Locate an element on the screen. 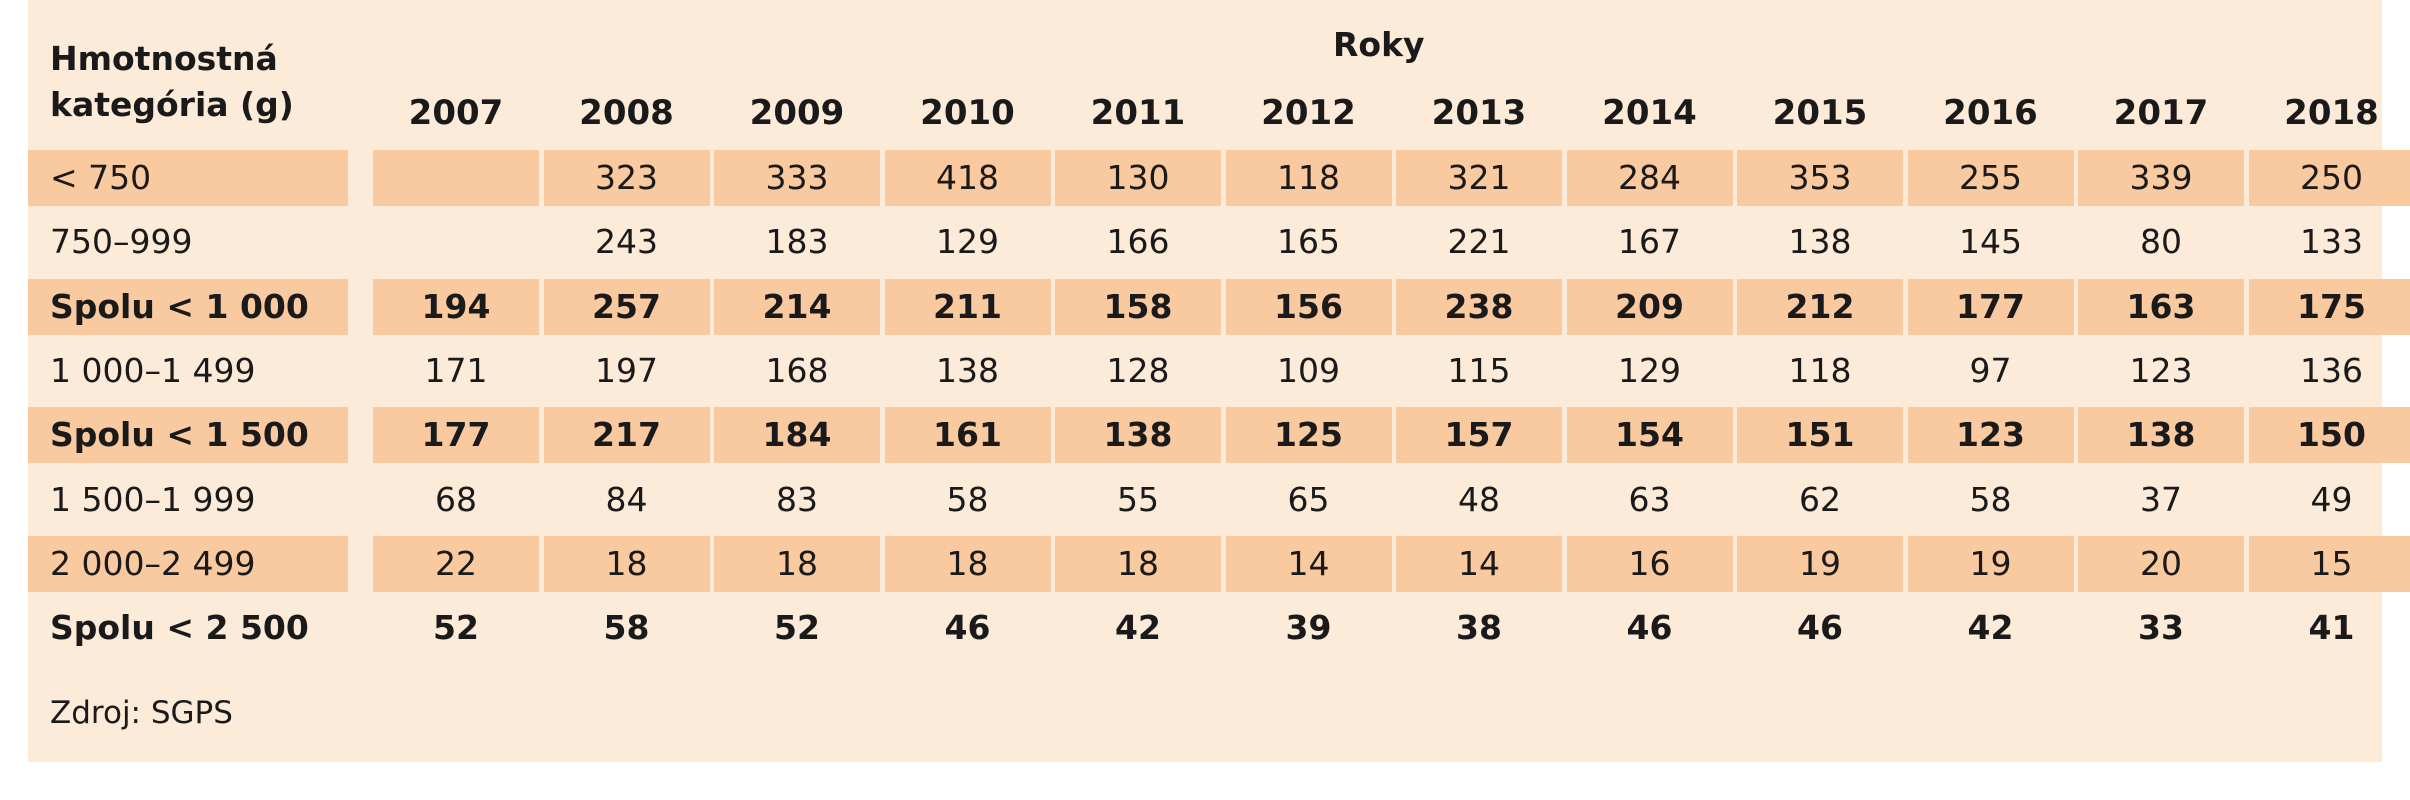 The width and height of the screenshot is (2410, 800). table-cell: 221 is located at coordinates (1479, 242).